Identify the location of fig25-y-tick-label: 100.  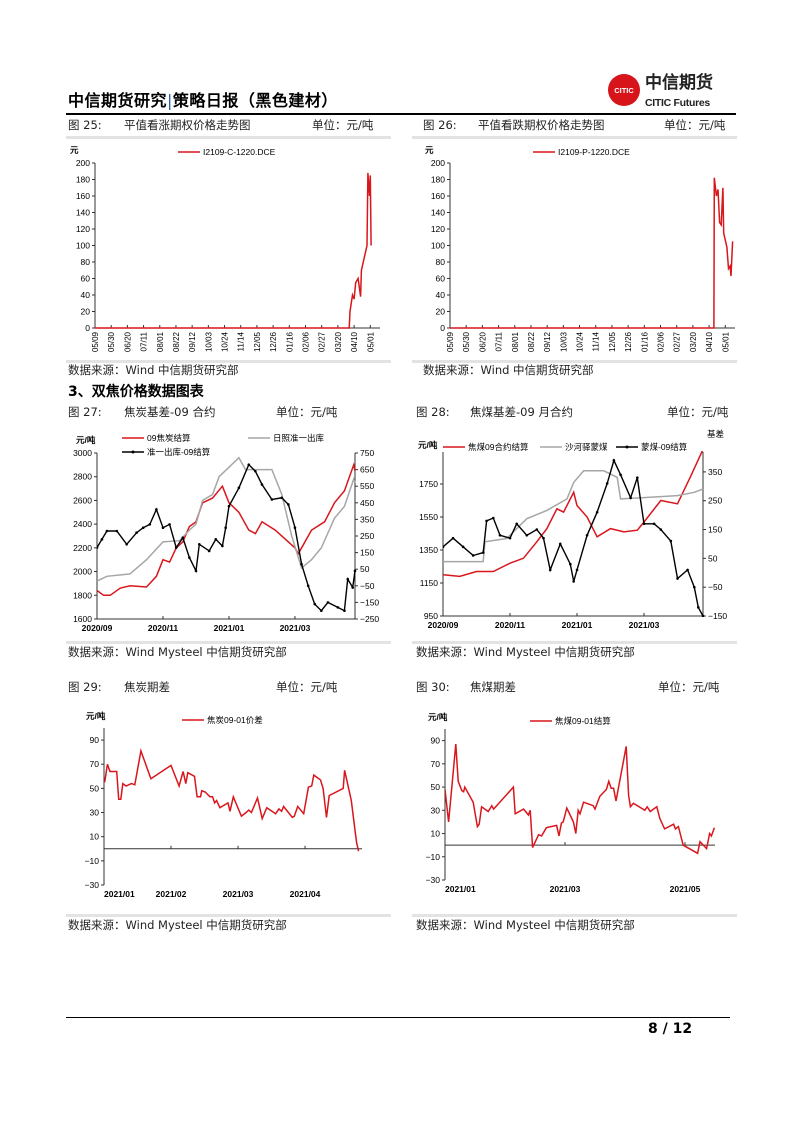
(83, 246).